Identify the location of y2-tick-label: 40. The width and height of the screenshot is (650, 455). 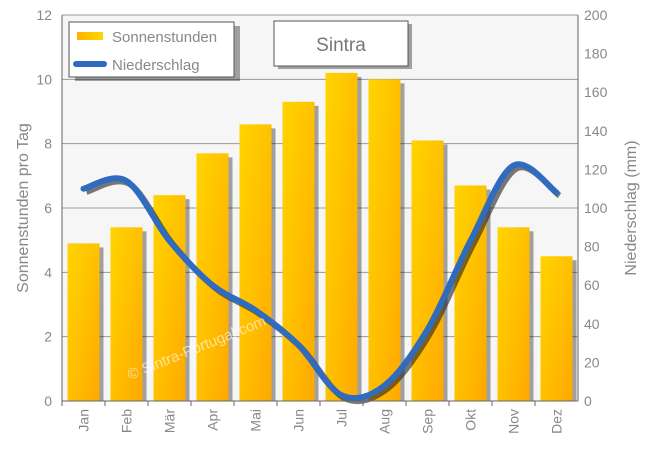
(592, 324).